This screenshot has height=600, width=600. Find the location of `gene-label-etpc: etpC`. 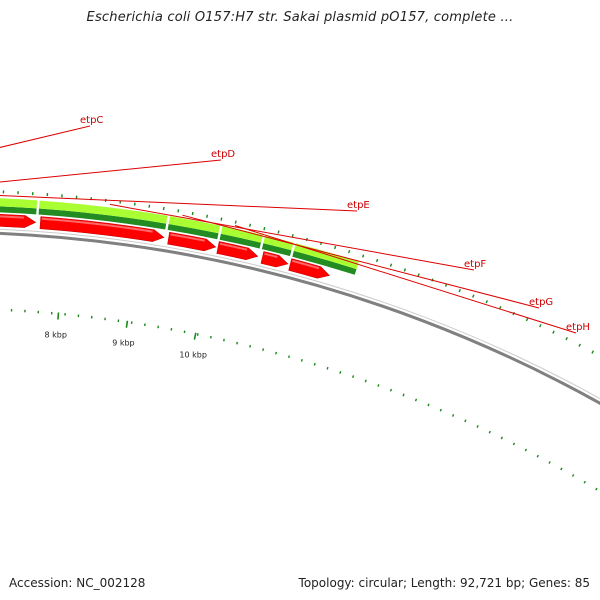

gene-label-etpc: etpC is located at coordinates (91, 120).